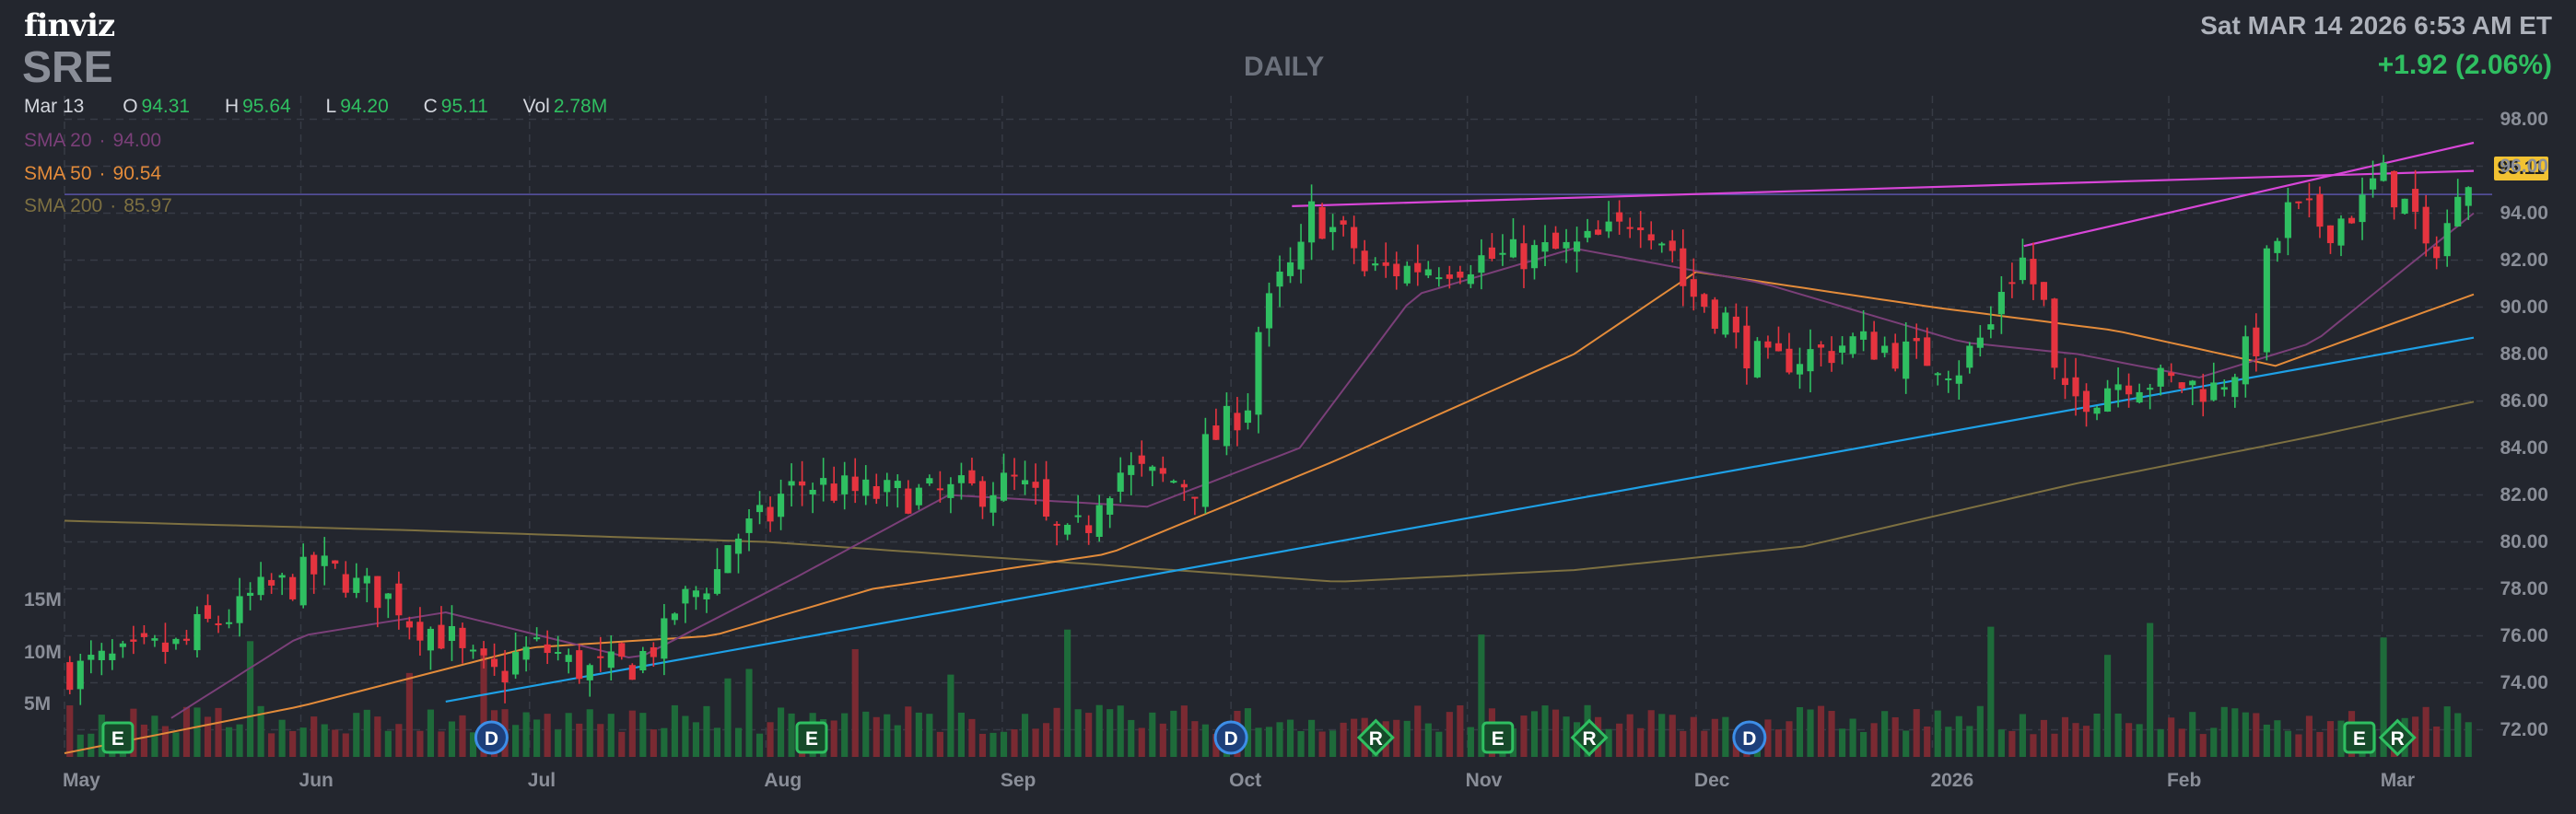 This screenshot has height=814, width=2576. What do you see at coordinates (81, 780) in the screenshot?
I see `x-tick-label: May` at bounding box center [81, 780].